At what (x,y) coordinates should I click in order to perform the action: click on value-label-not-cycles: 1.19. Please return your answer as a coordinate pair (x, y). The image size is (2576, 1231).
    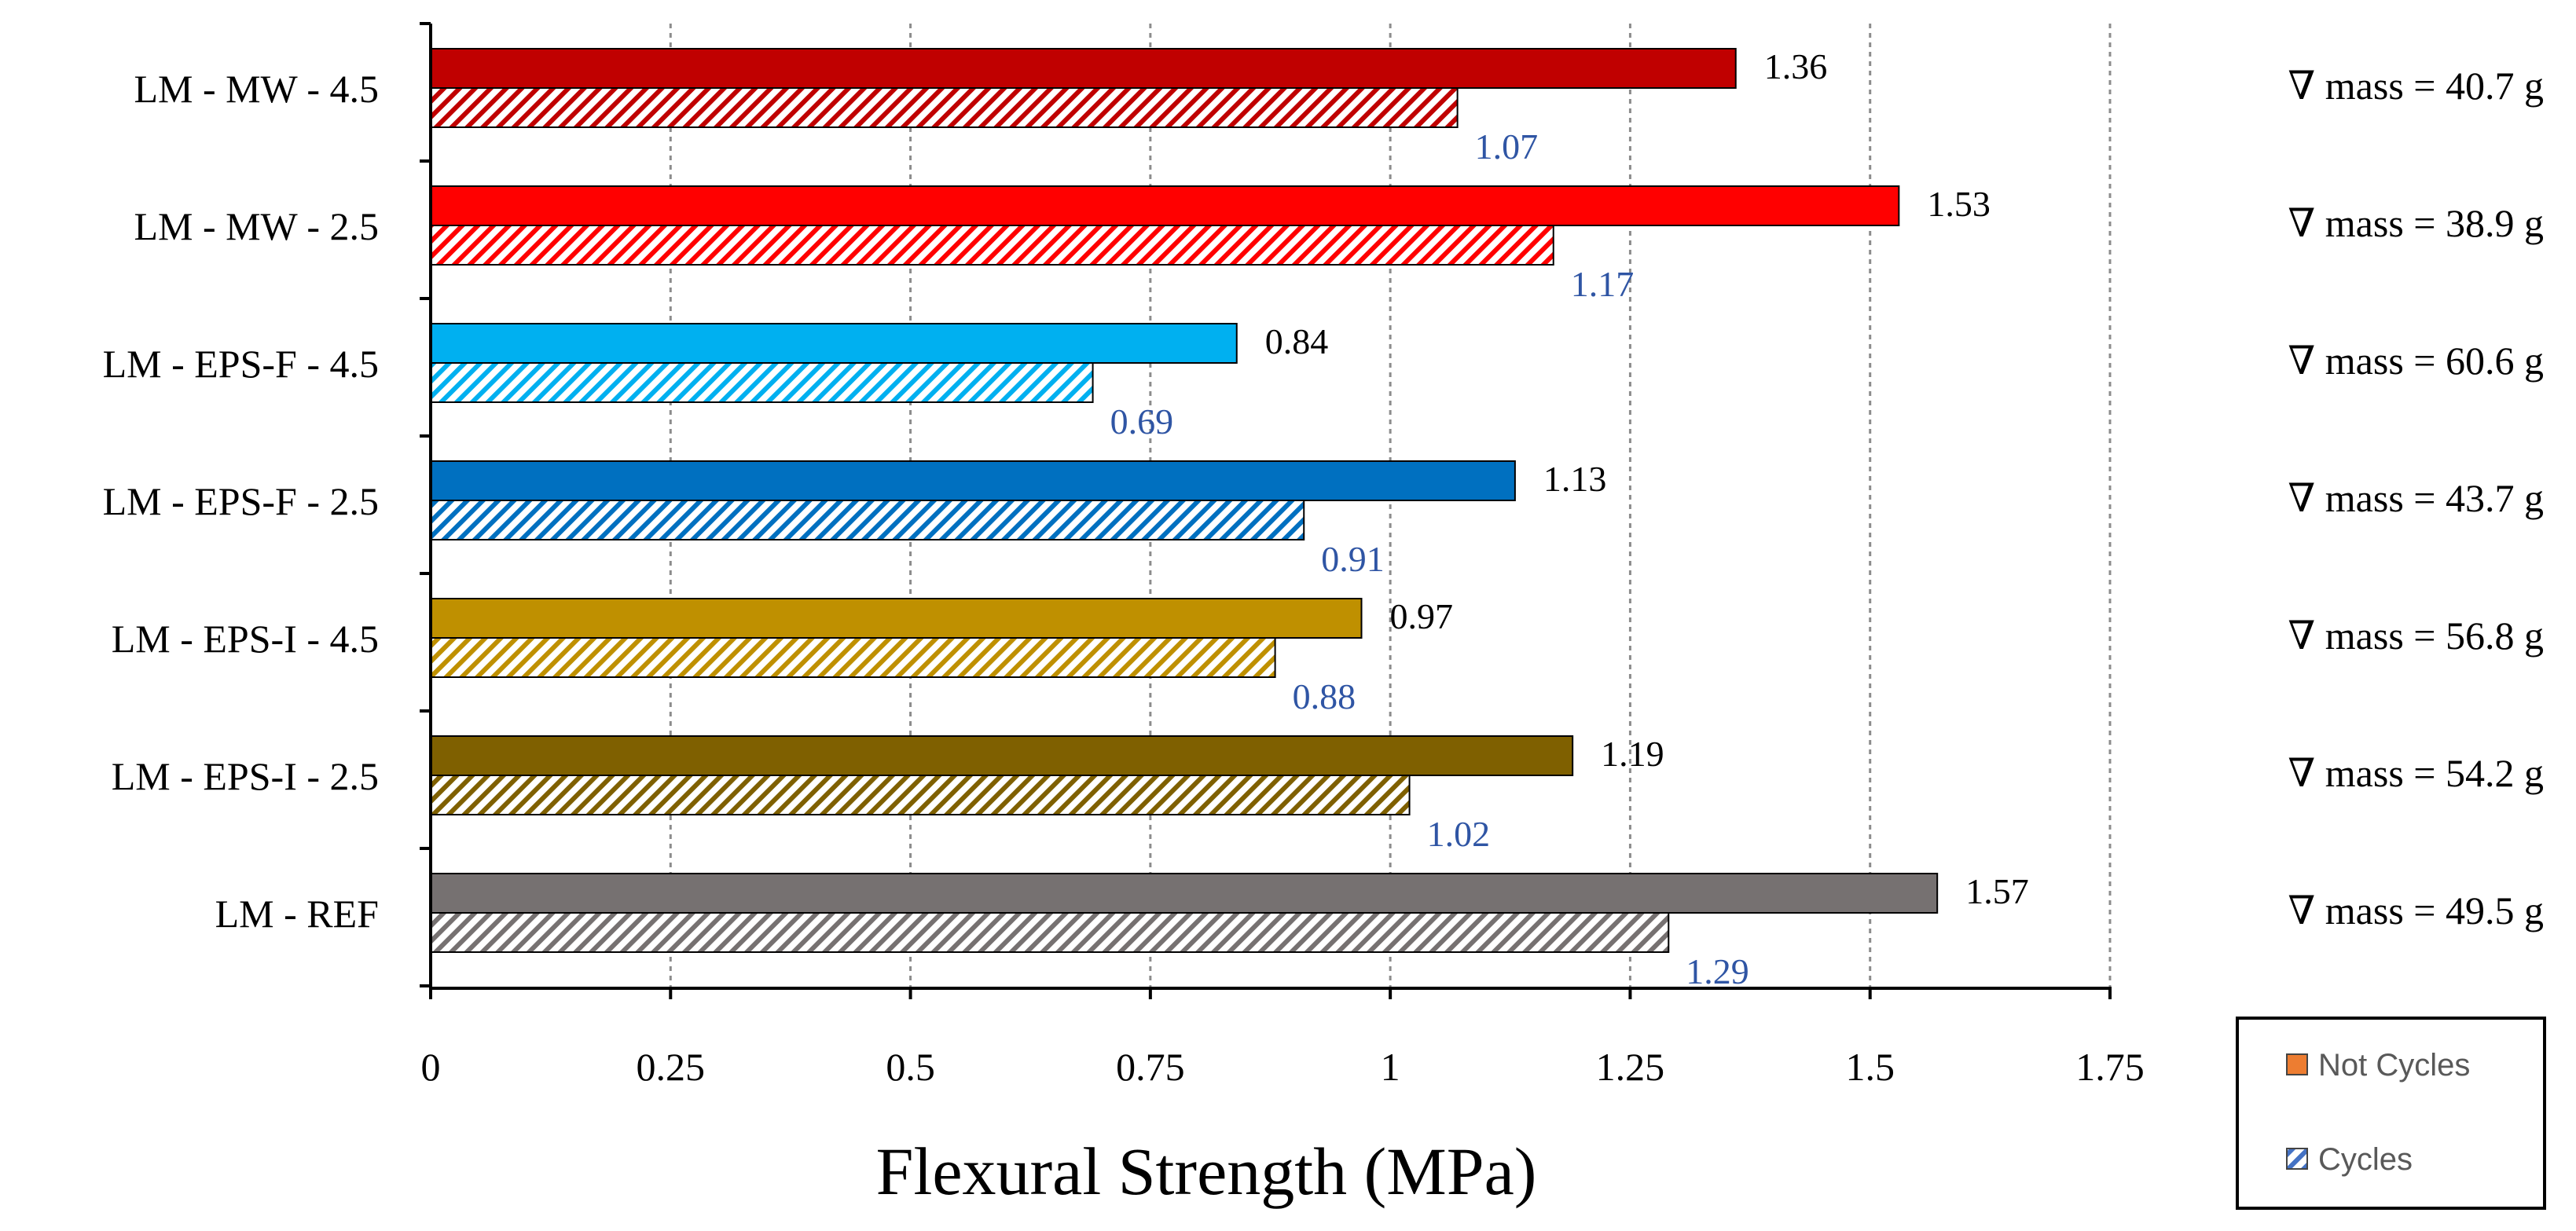
    Looking at the image, I should click on (1632, 754).